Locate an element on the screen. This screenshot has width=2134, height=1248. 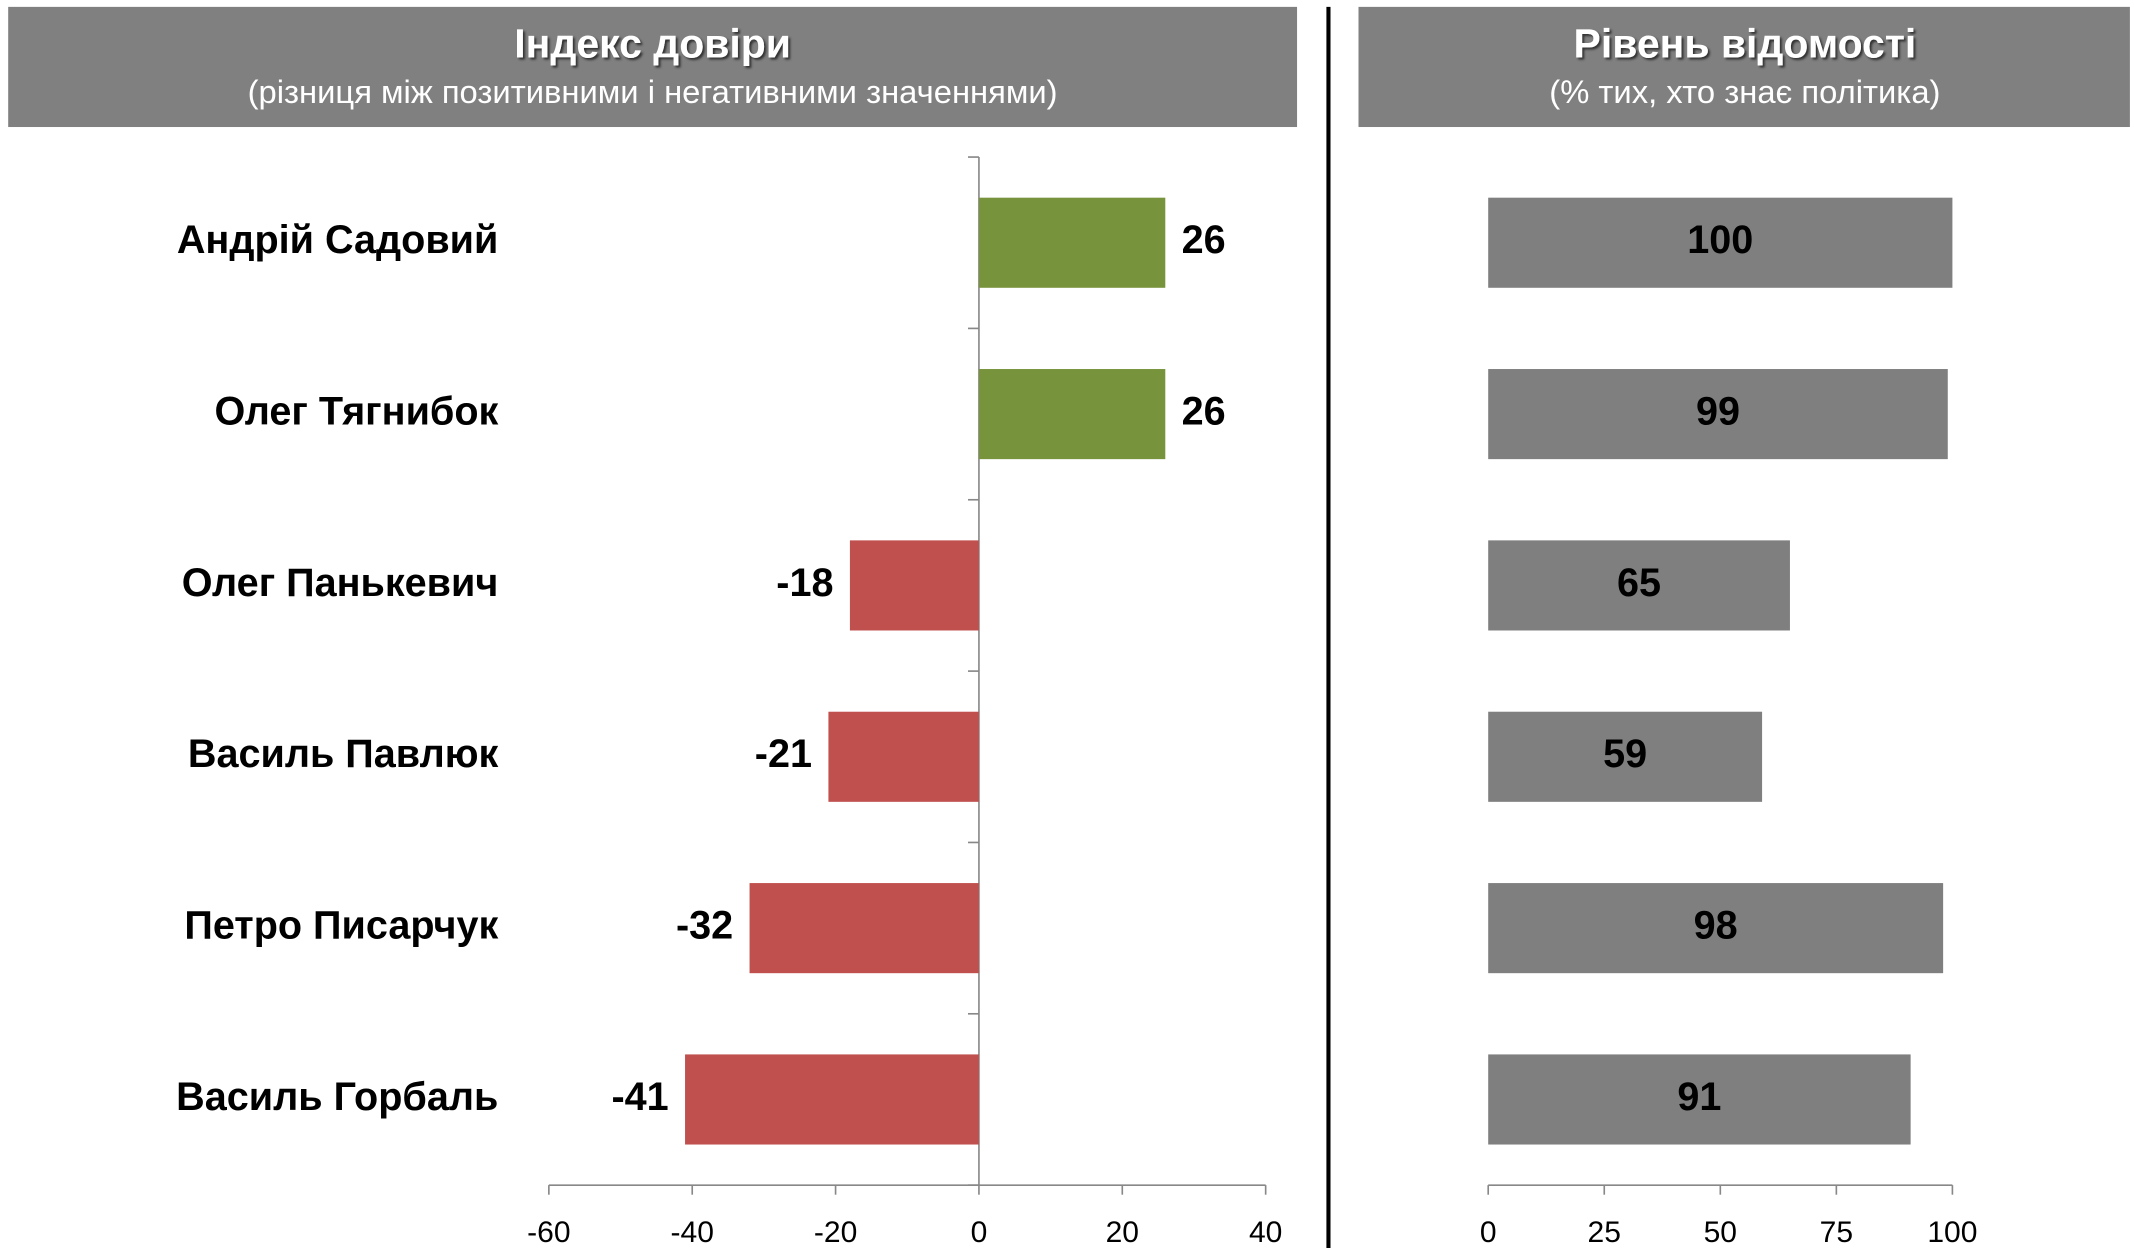
x-tick-label: 75 is located at coordinates (1836, 1232).